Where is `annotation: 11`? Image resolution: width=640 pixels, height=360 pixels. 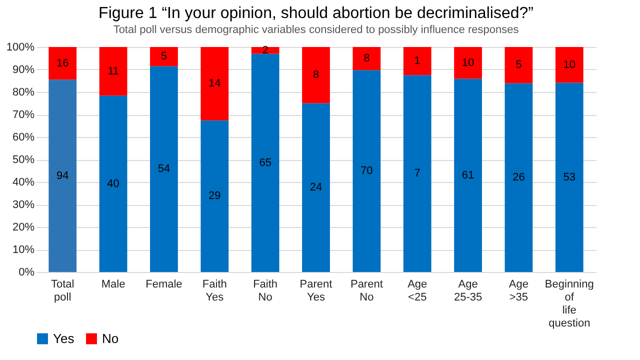
annotation: 11 is located at coordinates (113, 71).